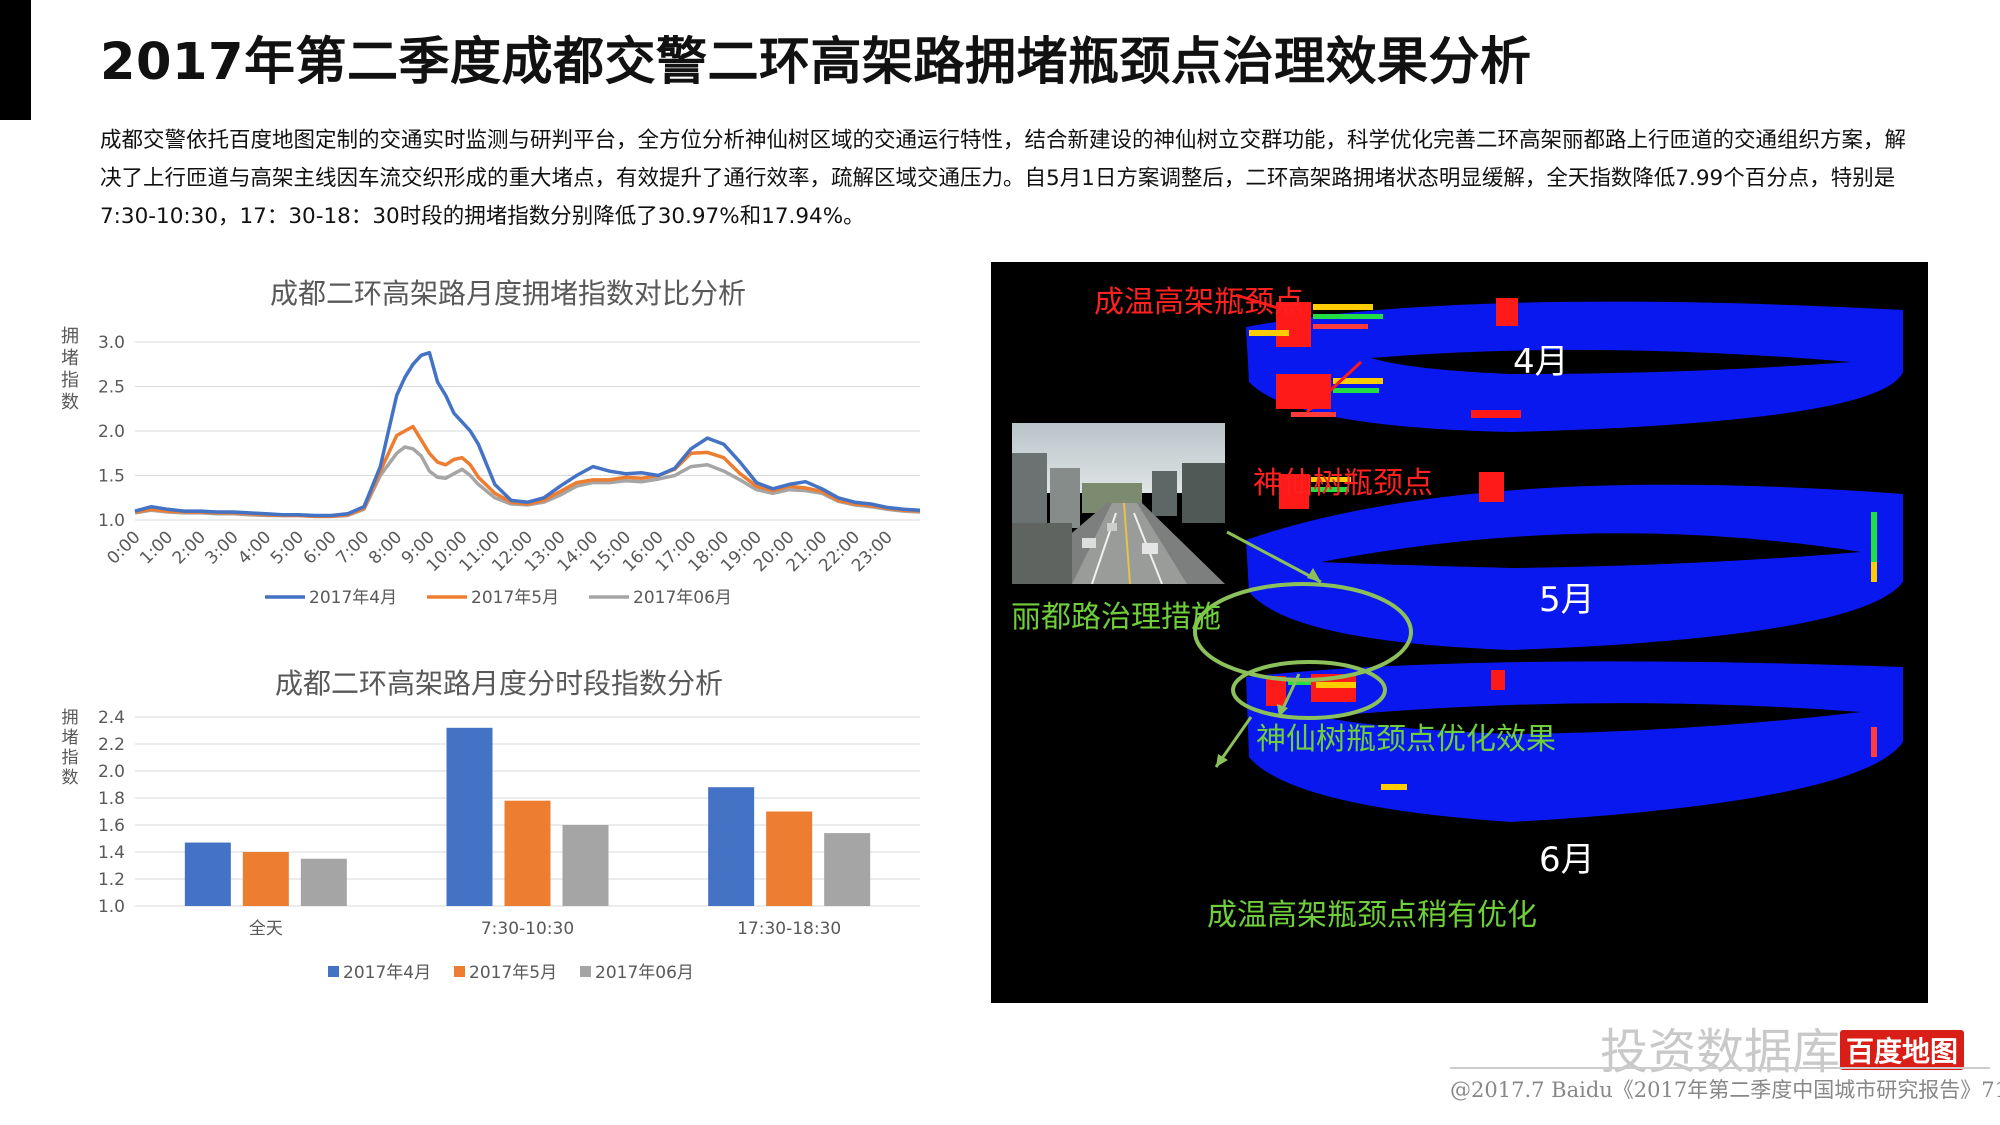 This screenshot has width=2000, height=1125. I want to click on x-tick-label: 全天, so click(266, 929).